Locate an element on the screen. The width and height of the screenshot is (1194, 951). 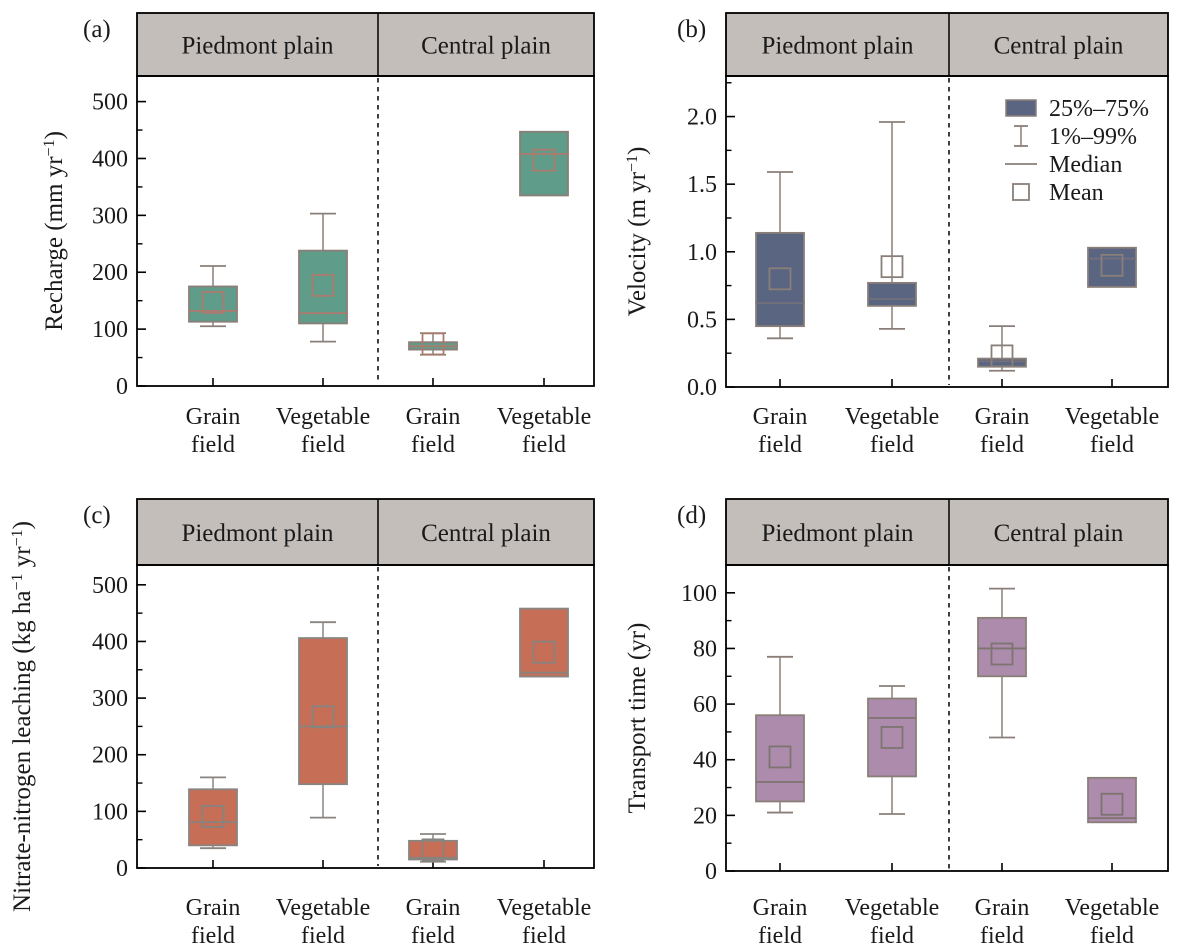
y-tick-label: 400 is located at coordinates (110, 642).